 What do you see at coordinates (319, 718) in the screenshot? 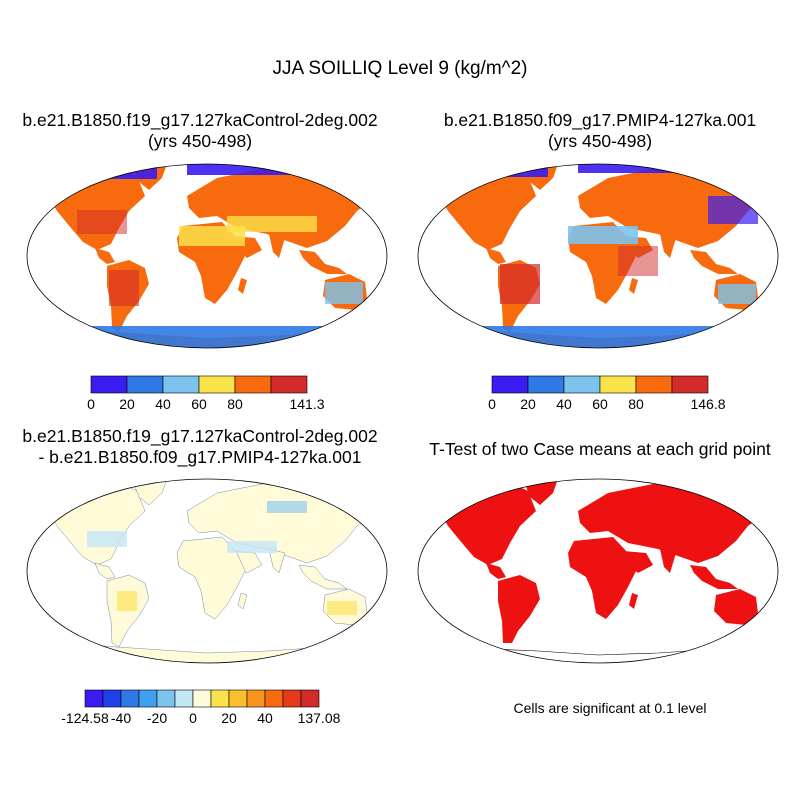
I see `colorbar-label: 137.08` at bounding box center [319, 718].